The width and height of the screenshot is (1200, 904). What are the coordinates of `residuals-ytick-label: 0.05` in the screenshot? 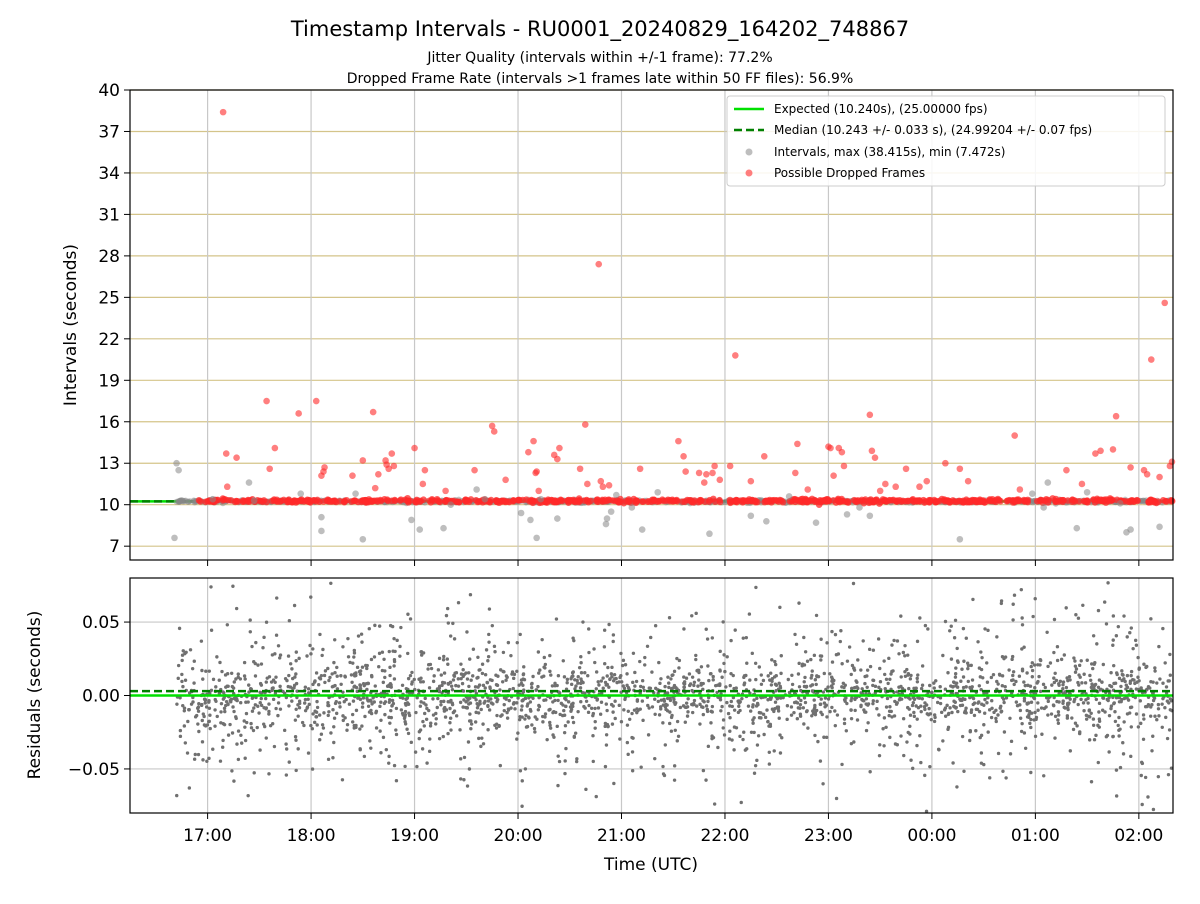 It's located at (101, 623).